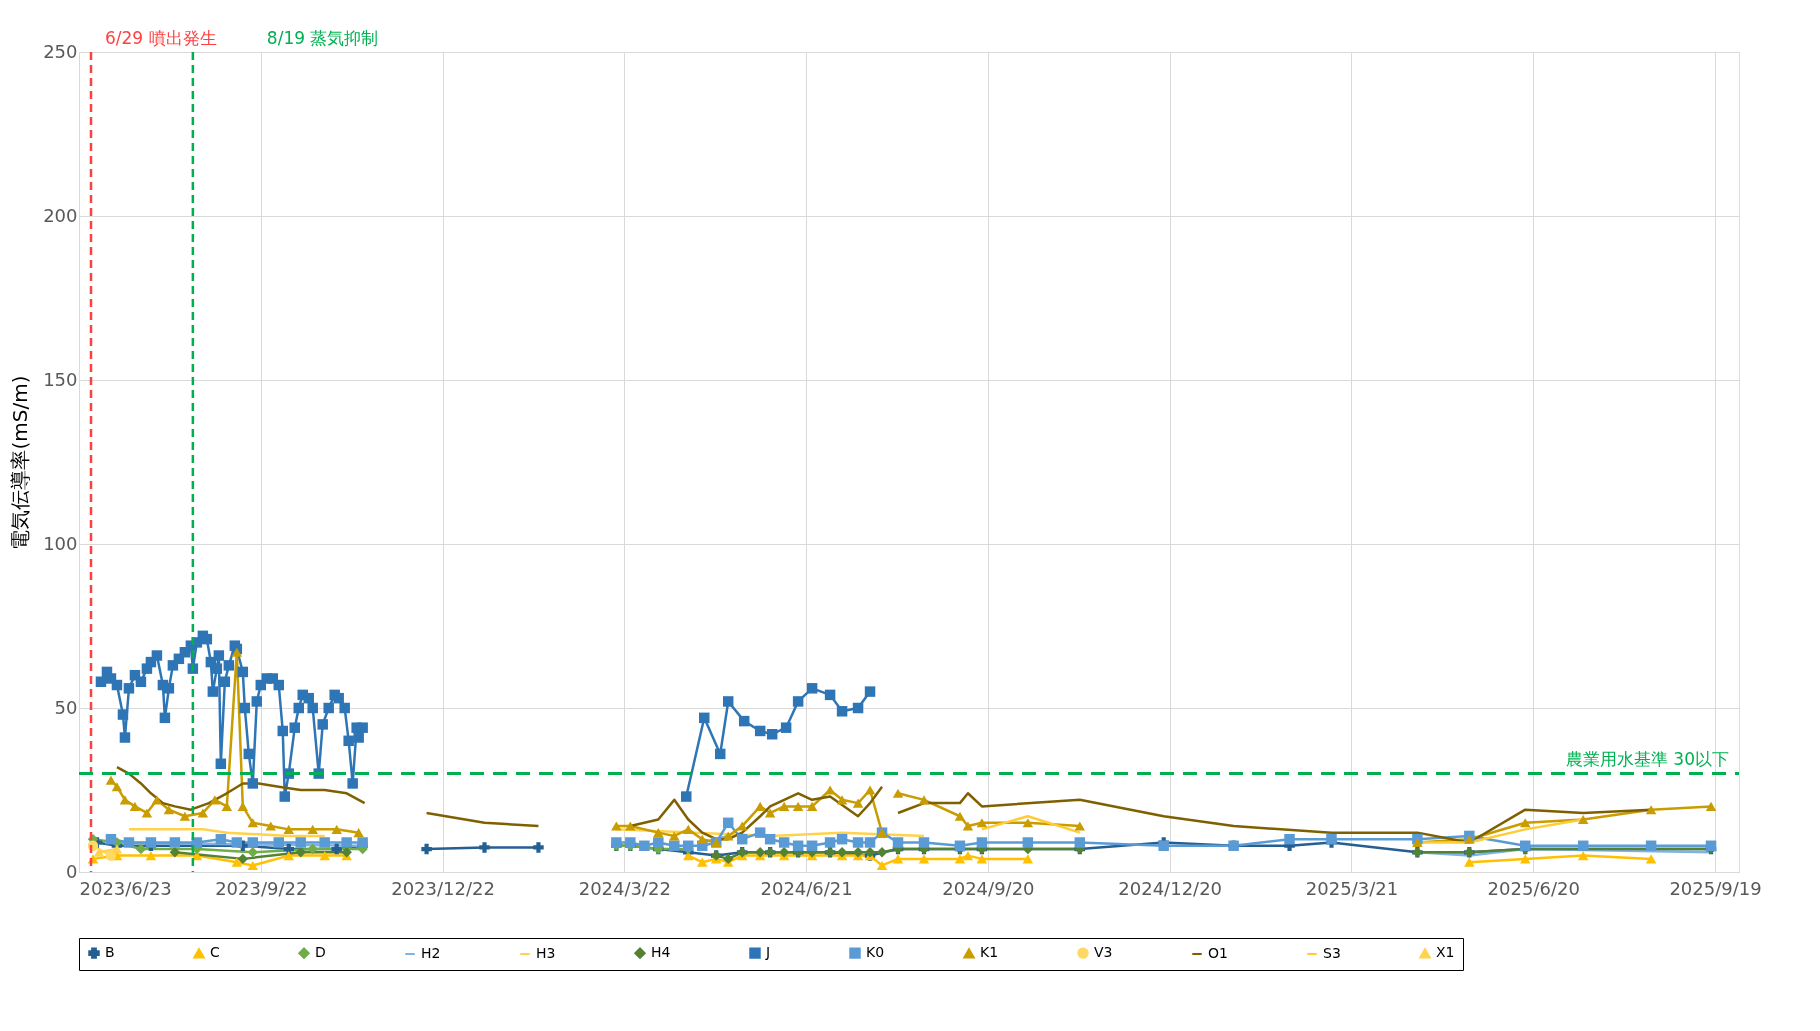 The width and height of the screenshot is (1820, 1031). Describe the element at coordinates (546, 953) in the screenshot. I see `legend-label: H3` at that location.